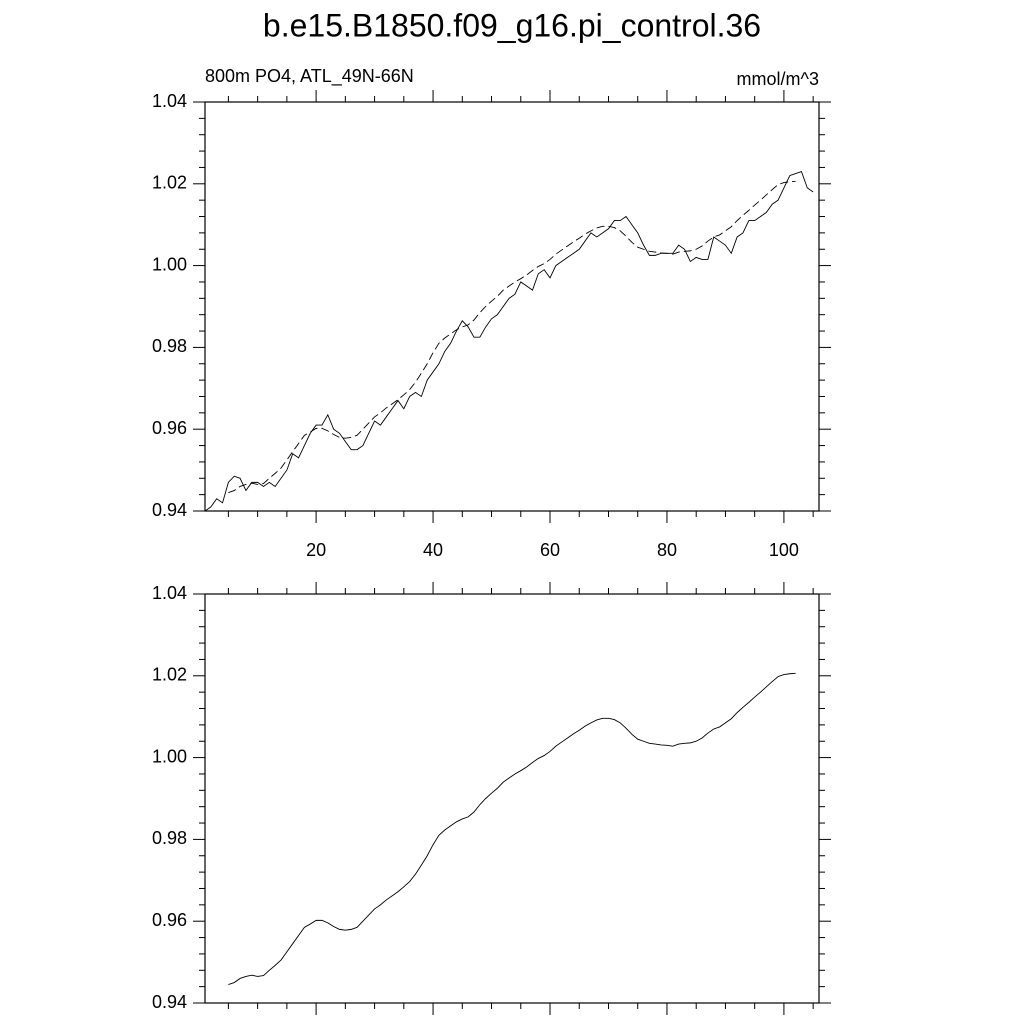  What do you see at coordinates (309, 76) in the screenshot?
I see `subtitle: 800m PO4, ATL_49N-66N` at bounding box center [309, 76].